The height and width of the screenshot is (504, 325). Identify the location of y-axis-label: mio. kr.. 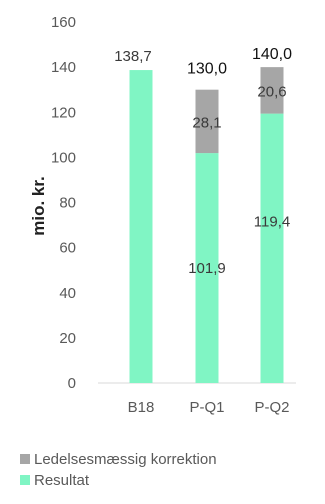
(38, 206).